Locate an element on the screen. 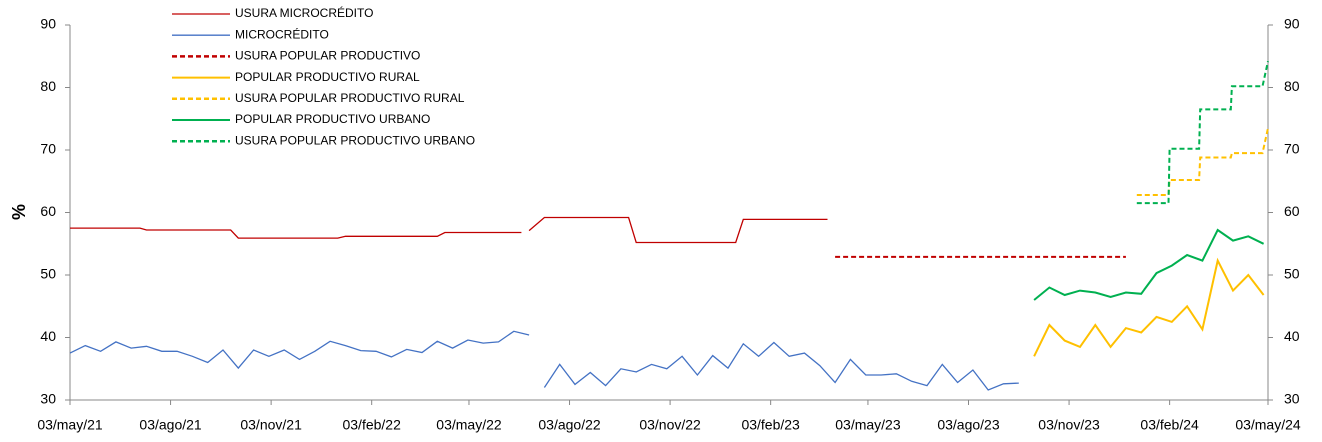  y2-tick-label: 60 is located at coordinates (1292, 211).